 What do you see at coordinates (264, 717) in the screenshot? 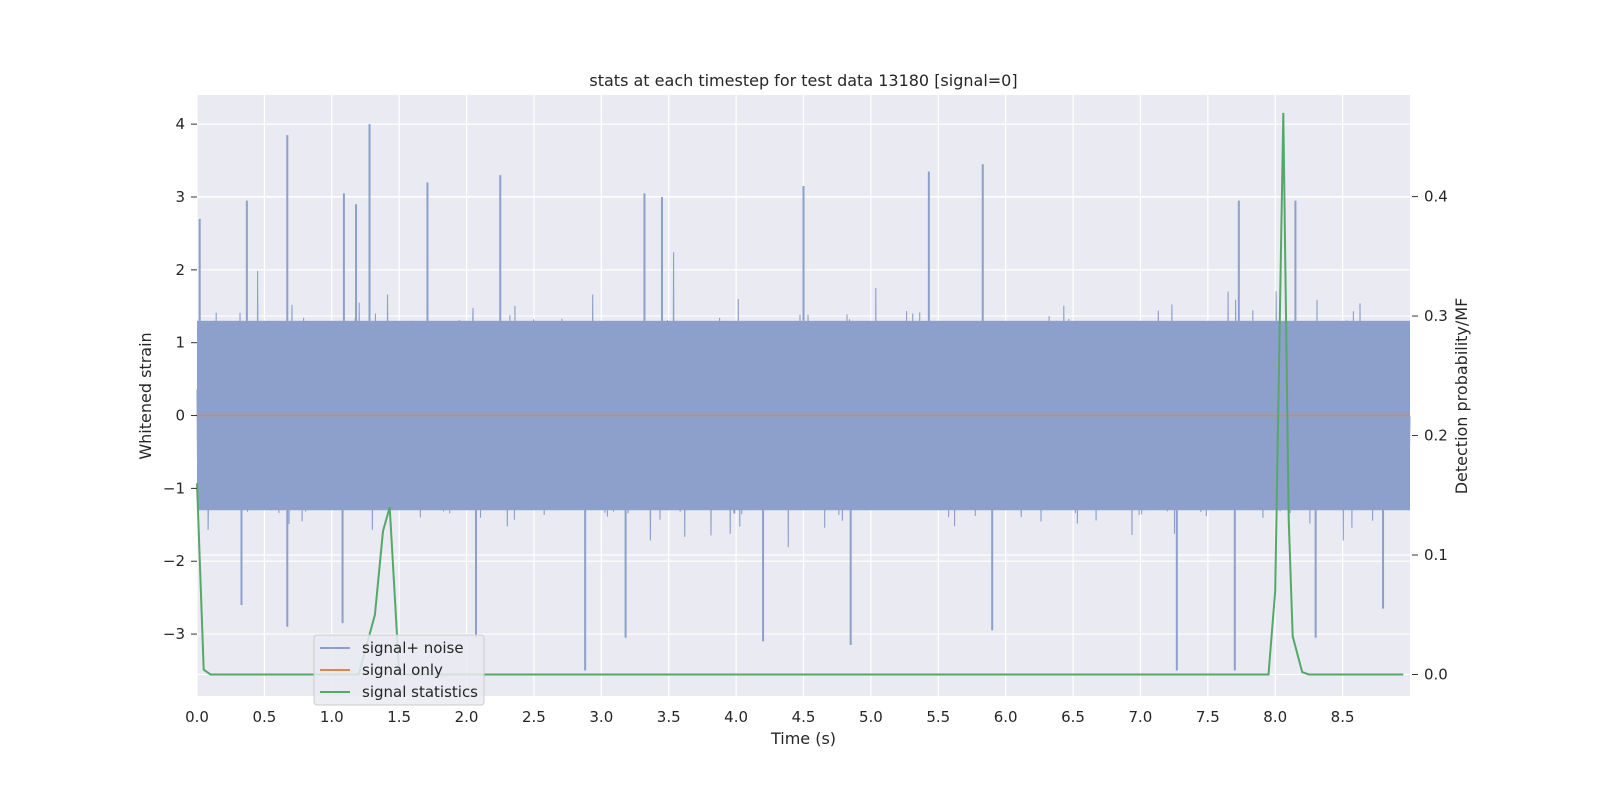
I see `x-tick-label: 0.5` at bounding box center [264, 717].